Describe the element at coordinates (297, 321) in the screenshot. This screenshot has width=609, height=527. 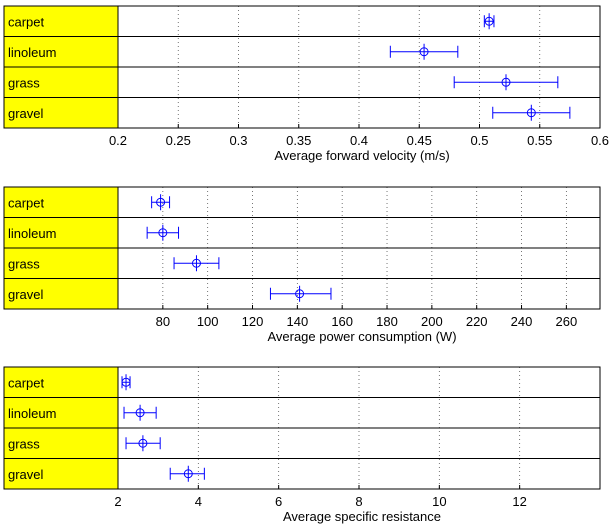
I see `x-tick-label: 140` at that location.